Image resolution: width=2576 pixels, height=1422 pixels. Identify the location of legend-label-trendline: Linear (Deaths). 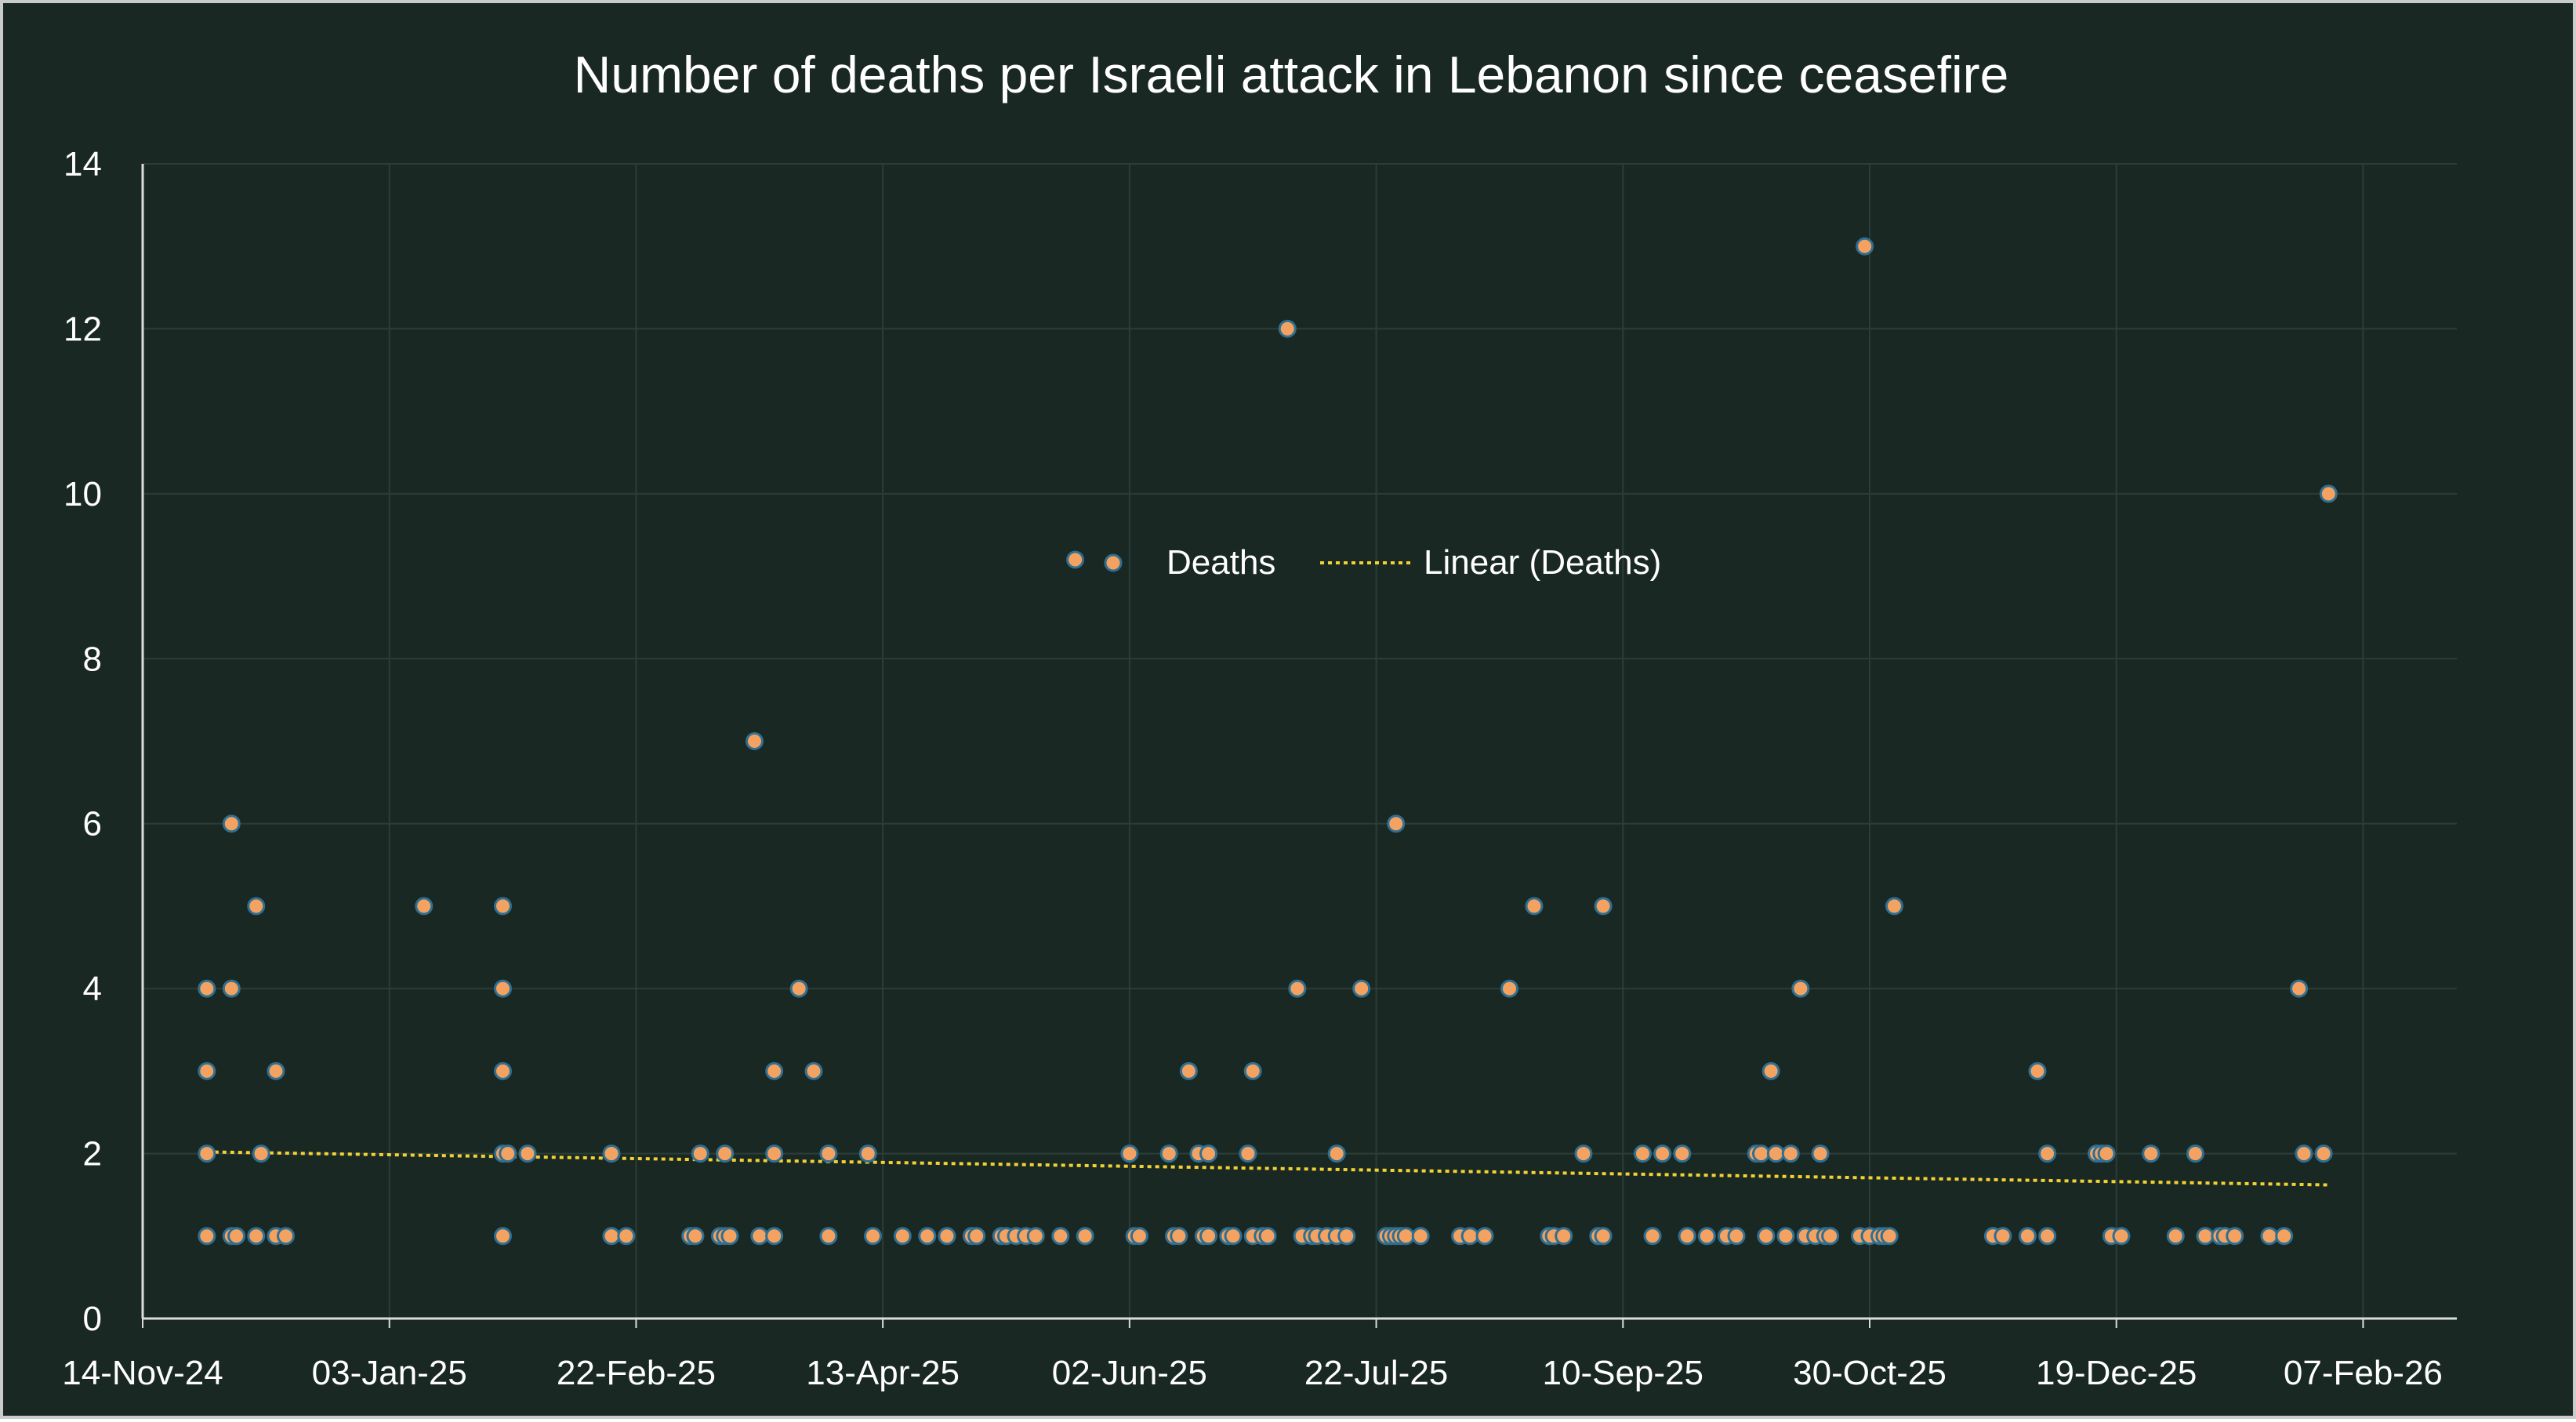
(1543, 562).